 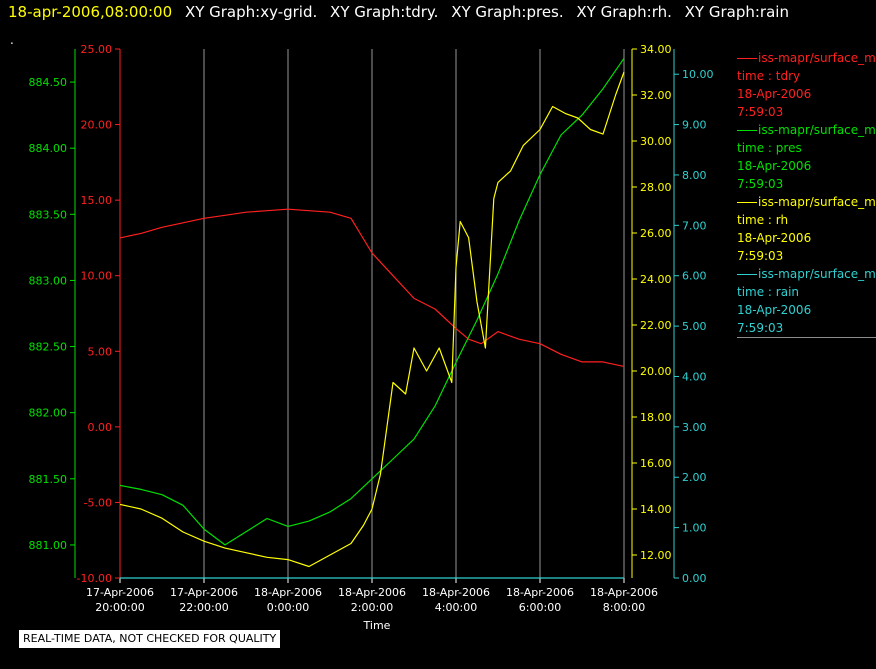 What do you see at coordinates (656, 509) in the screenshot?
I see `y-tick-label-rh: 14.00` at bounding box center [656, 509].